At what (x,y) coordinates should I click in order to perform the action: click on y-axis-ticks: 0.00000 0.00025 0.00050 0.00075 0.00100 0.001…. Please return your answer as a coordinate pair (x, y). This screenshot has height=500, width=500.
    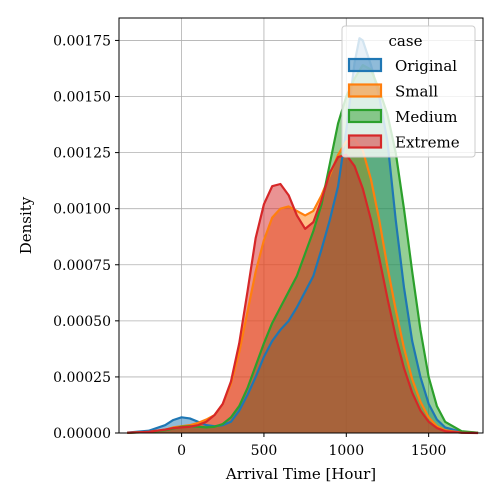
    Looking at the image, I should click on (86, 237).